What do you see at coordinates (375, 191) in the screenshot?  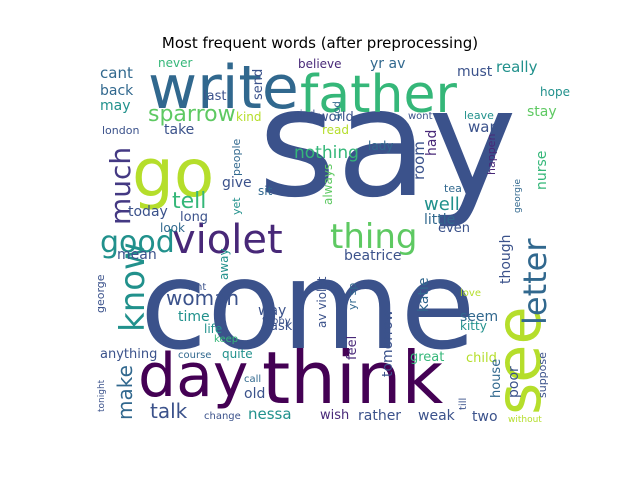 I see `word-end: end` at bounding box center [375, 191].